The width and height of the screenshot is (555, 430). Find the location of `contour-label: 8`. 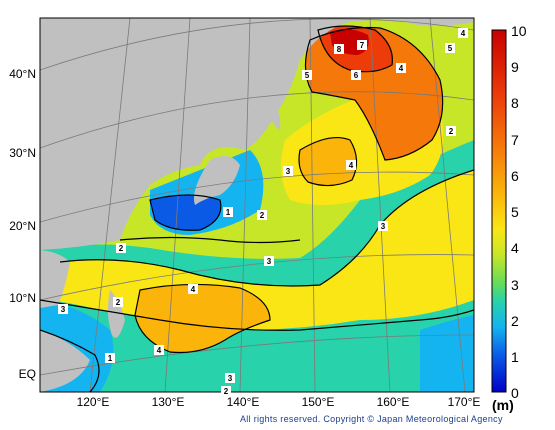

contour-label: 8 is located at coordinates (339, 49).